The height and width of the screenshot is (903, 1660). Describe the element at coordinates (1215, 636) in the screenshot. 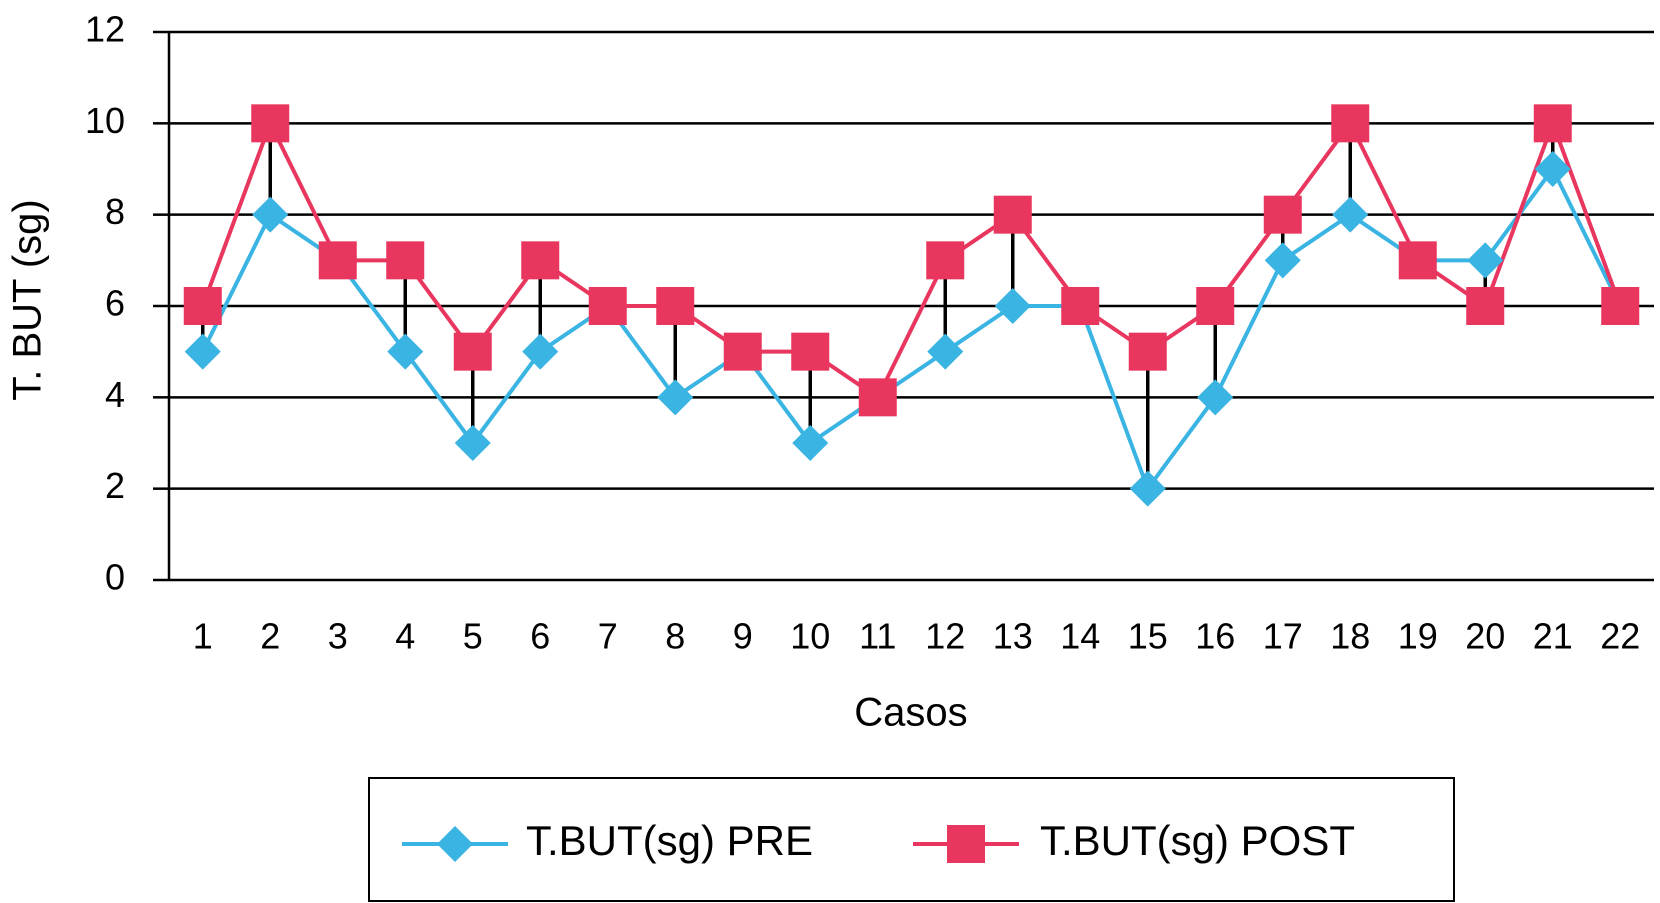

I see `x-tick-label: 16` at that location.